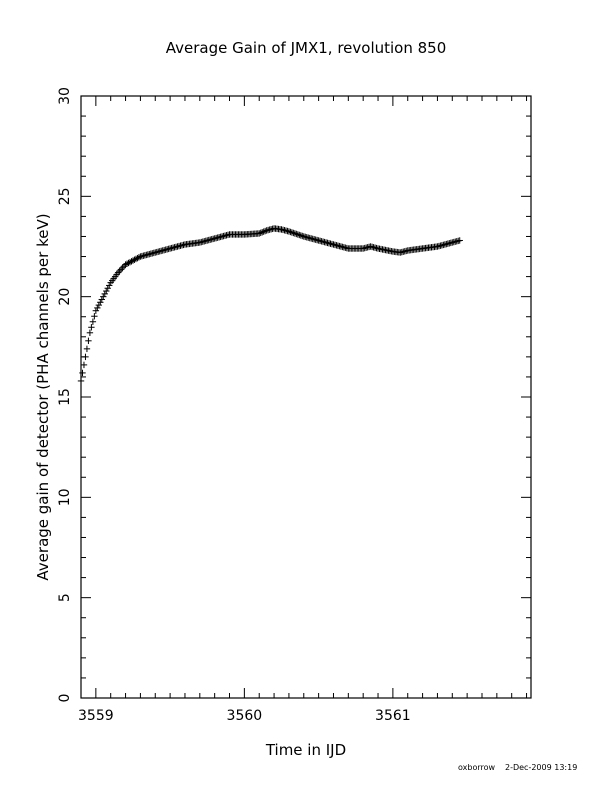 The height and width of the screenshot is (792, 612). What do you see at coordinates (65, 297) in the screenshot?
I see `y-tick-label: 20` at bounding box center [65, 297].